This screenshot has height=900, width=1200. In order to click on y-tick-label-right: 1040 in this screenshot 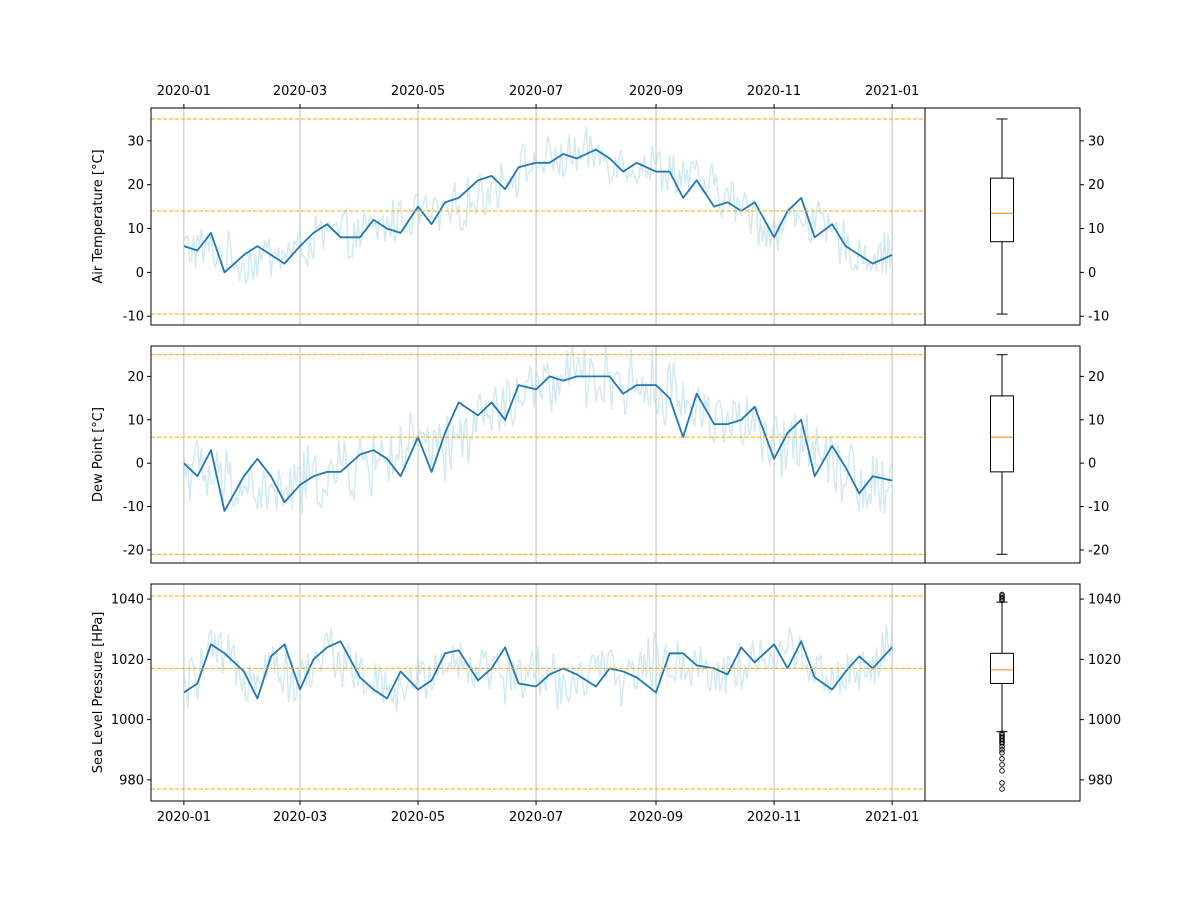, I will do `click(1104, 600)`.